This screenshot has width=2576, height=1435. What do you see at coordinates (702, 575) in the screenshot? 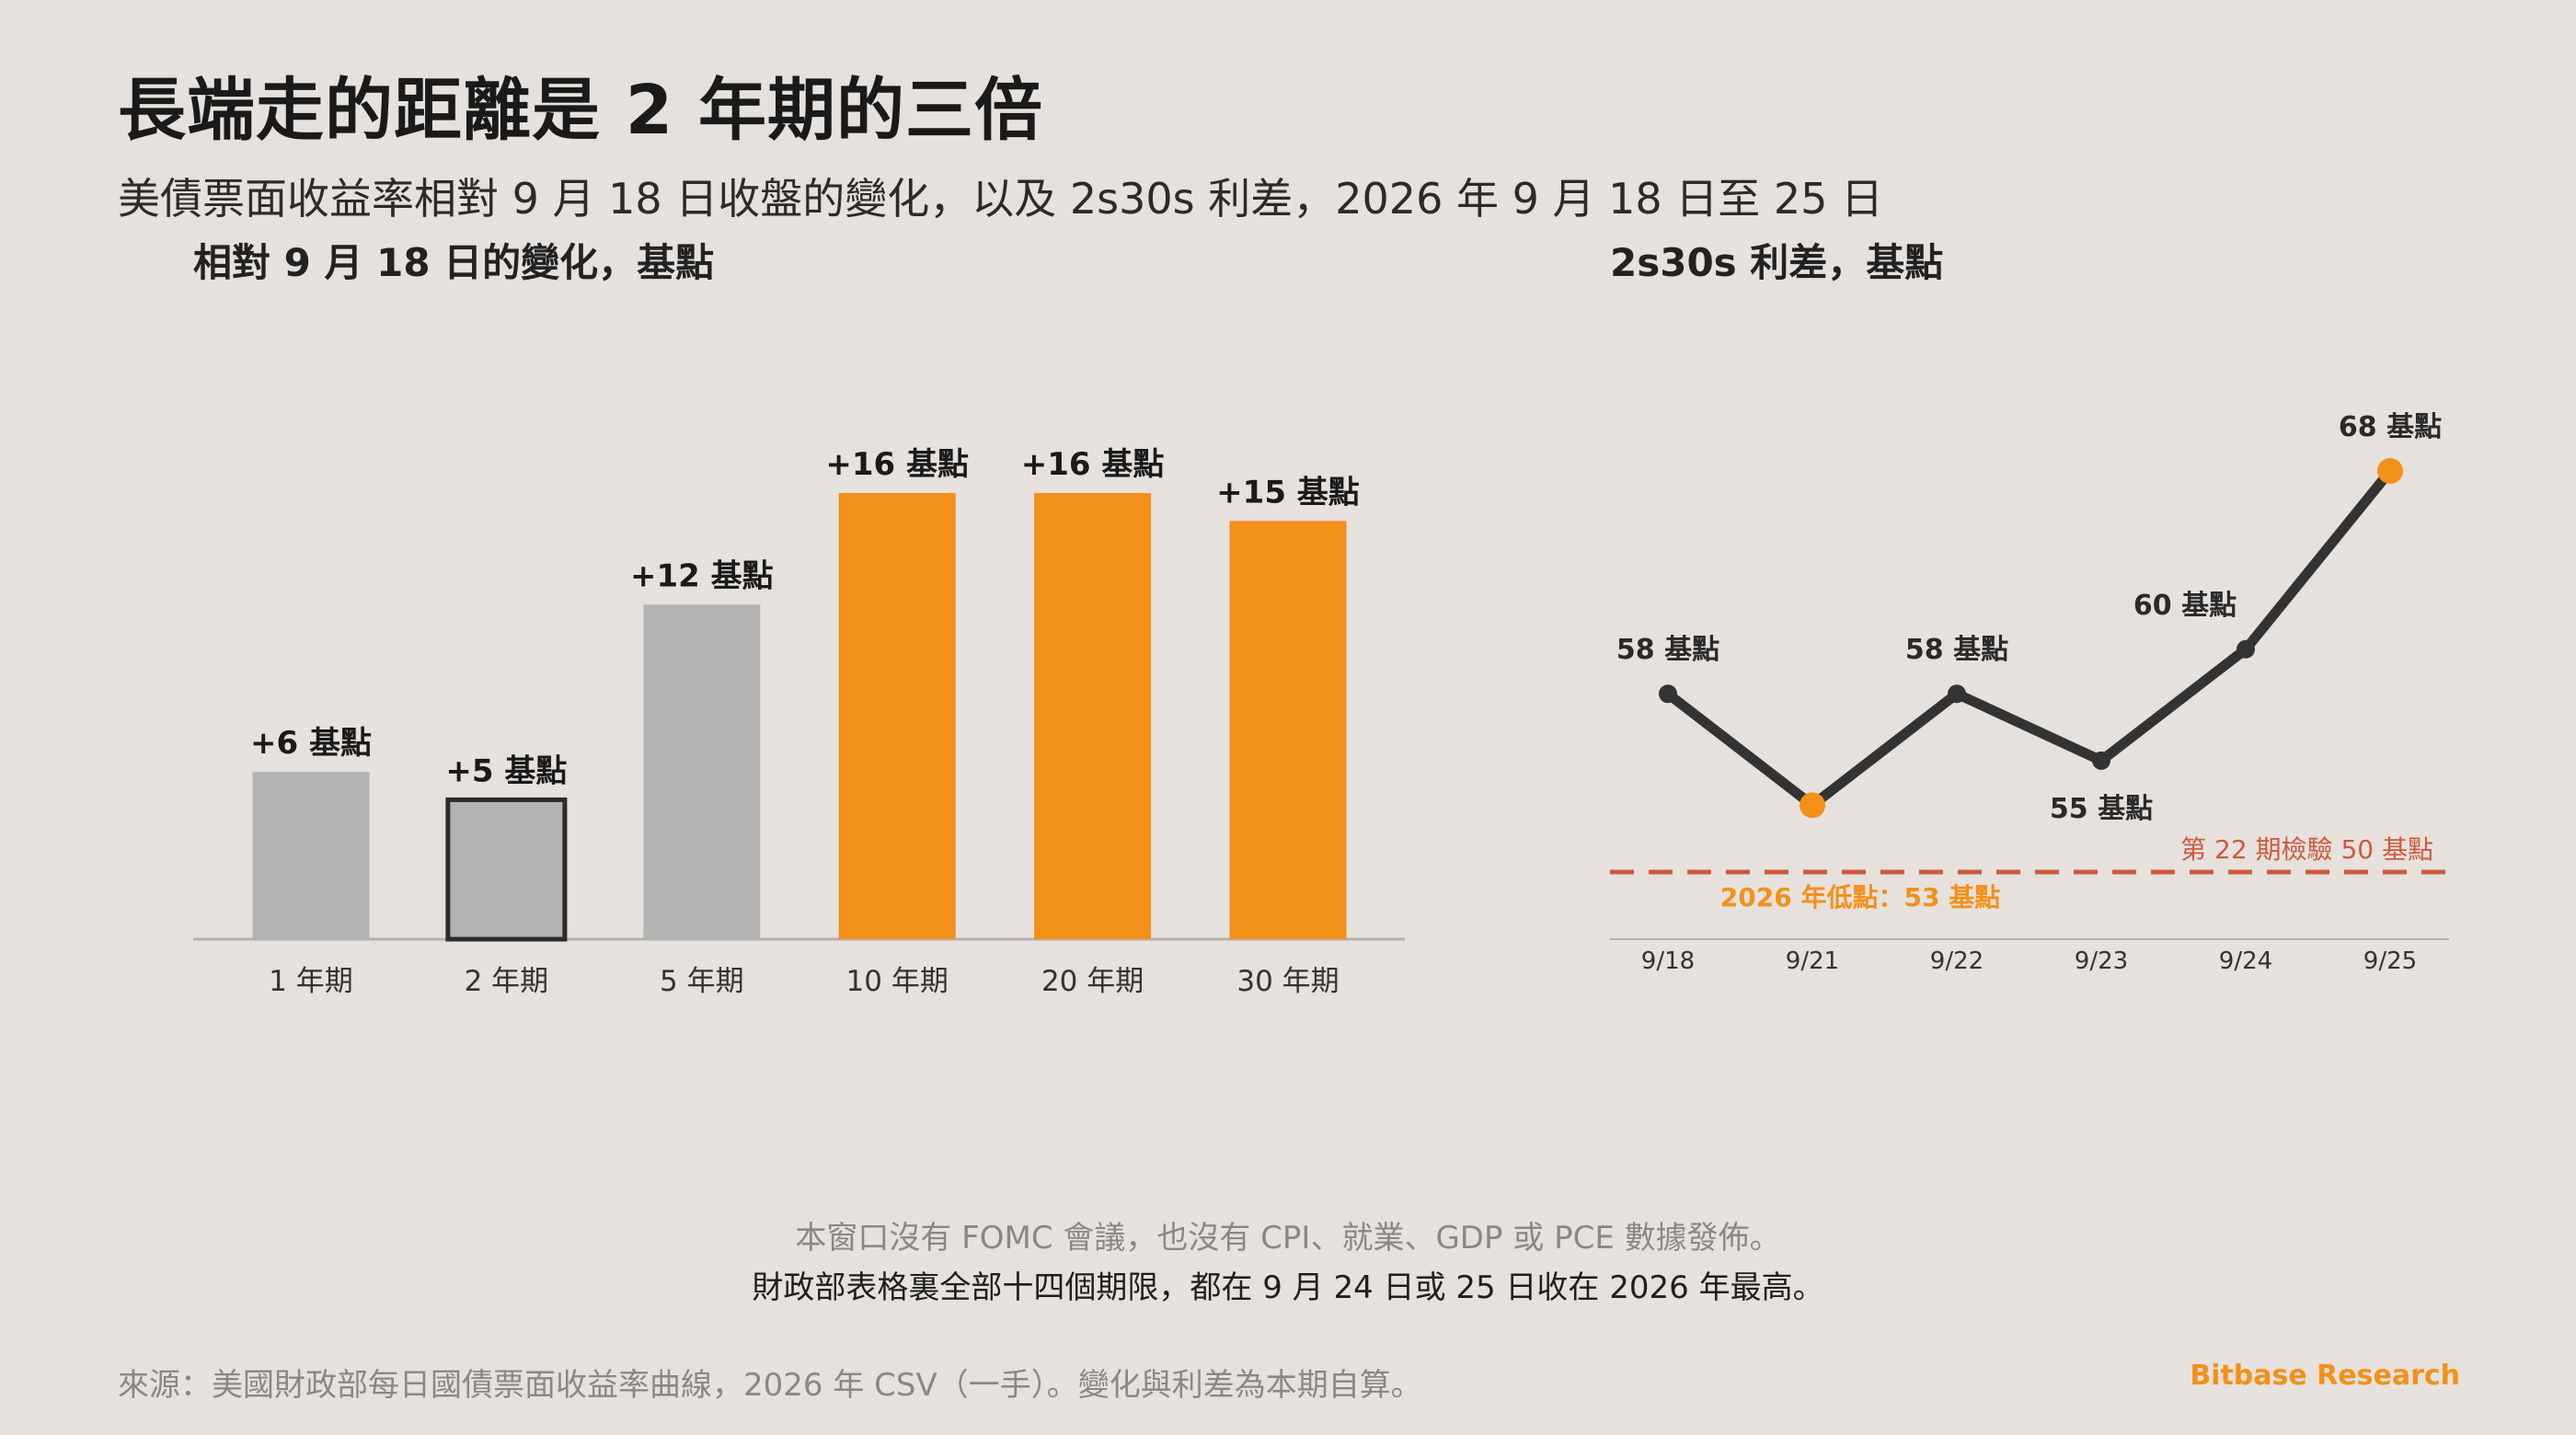
I see `bar-value-label: +12 基點` at bounding box center [702, 575].